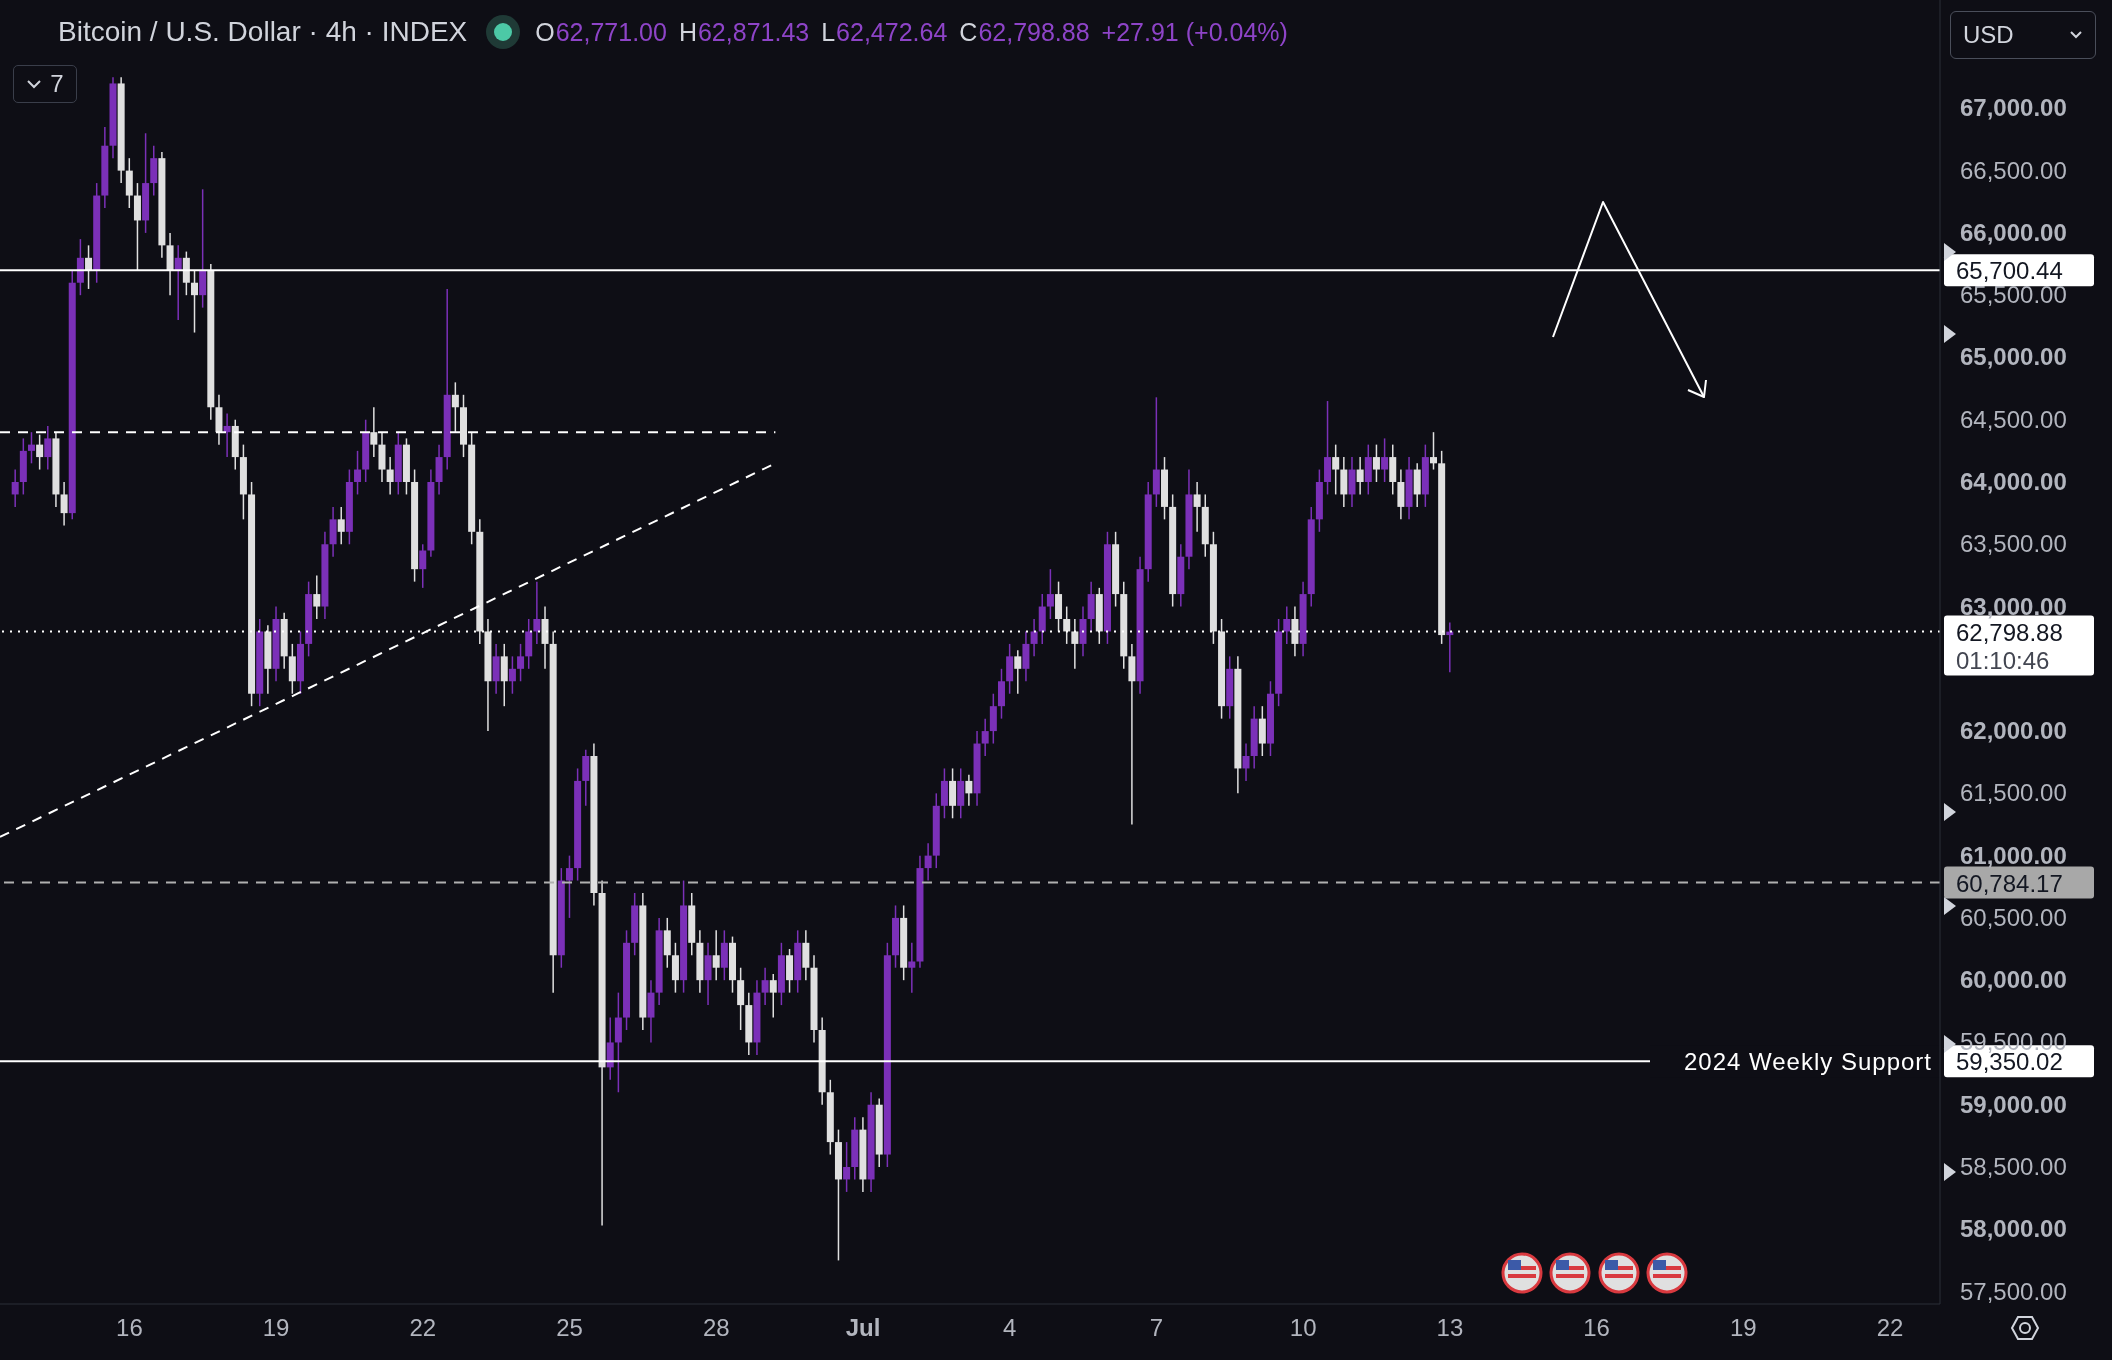  I want to click on y-tick-label: 59,000.00, so click(2013, 1104).